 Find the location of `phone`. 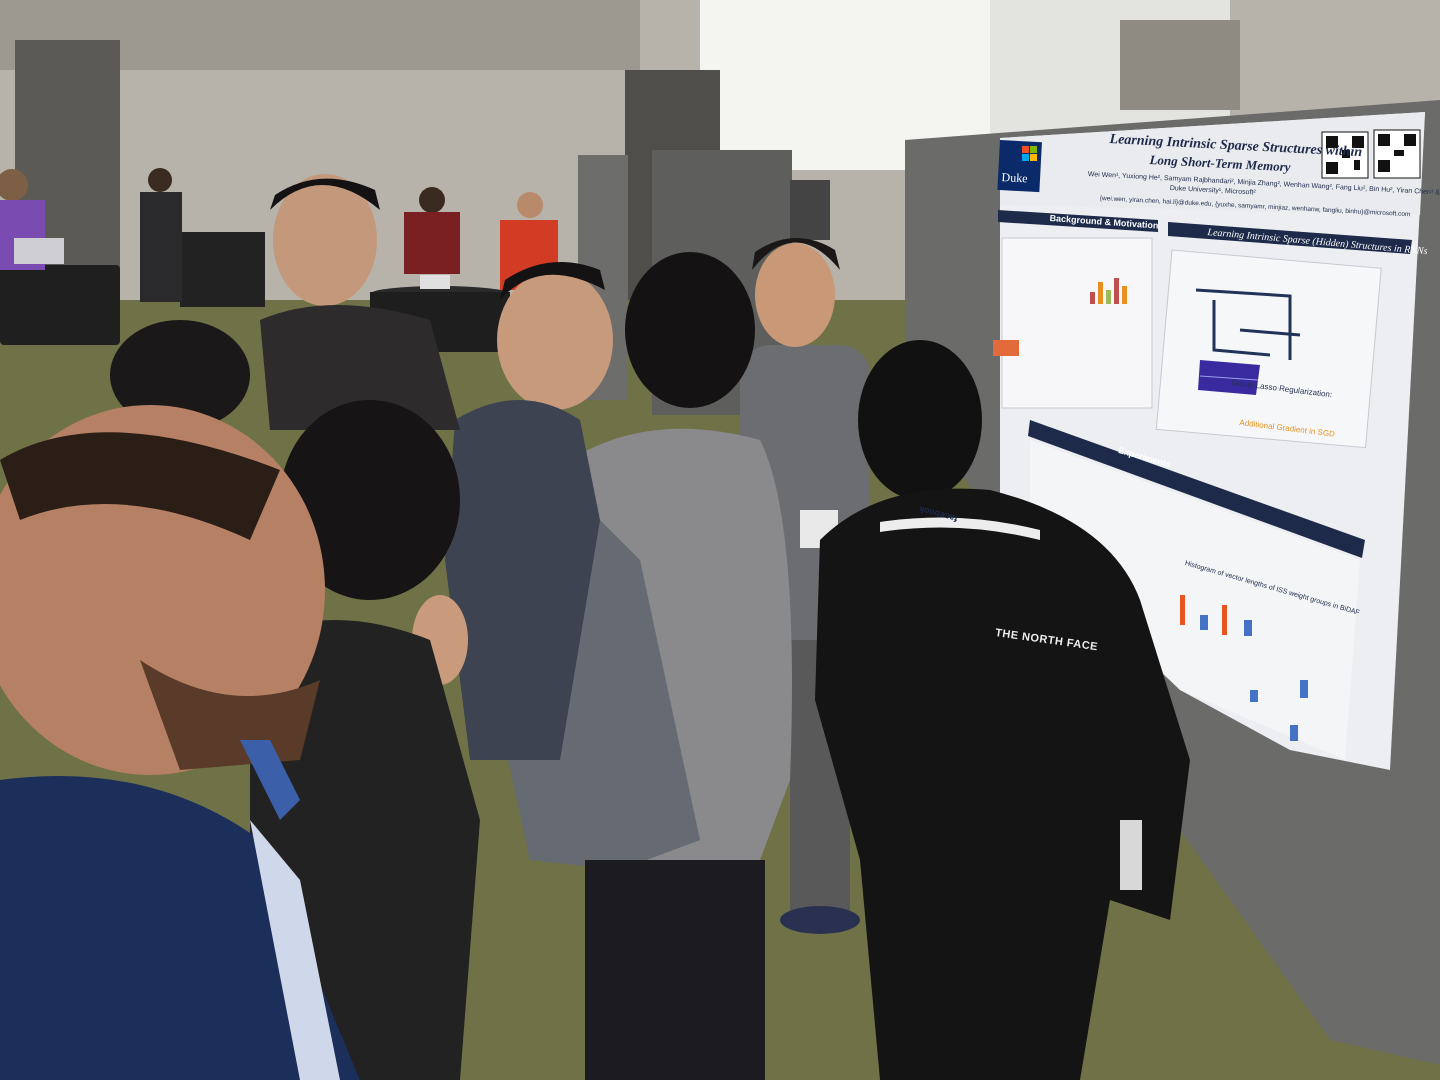

phone is located at coordinates (1131, 855).